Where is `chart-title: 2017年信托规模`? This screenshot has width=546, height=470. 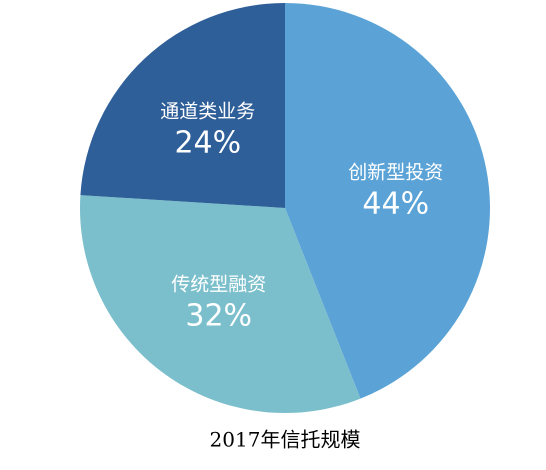 chart-title: 2017年信托规模 is located at coordinates (285, 440).